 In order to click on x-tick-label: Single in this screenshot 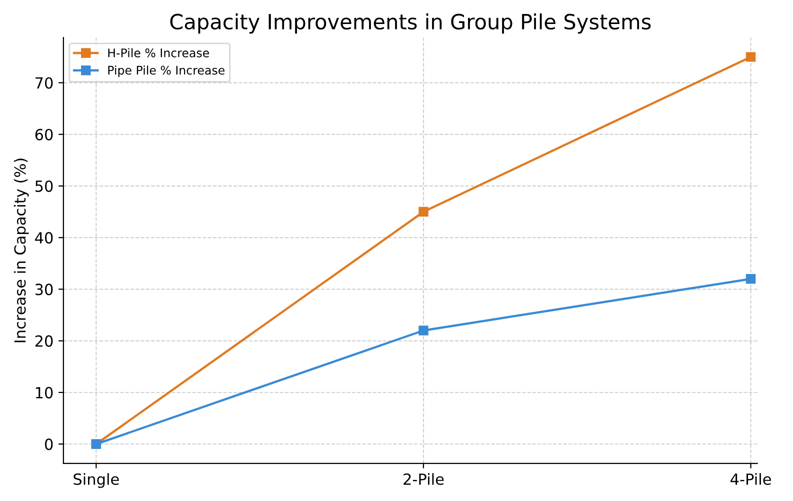, I will do `click(96, 480)`.